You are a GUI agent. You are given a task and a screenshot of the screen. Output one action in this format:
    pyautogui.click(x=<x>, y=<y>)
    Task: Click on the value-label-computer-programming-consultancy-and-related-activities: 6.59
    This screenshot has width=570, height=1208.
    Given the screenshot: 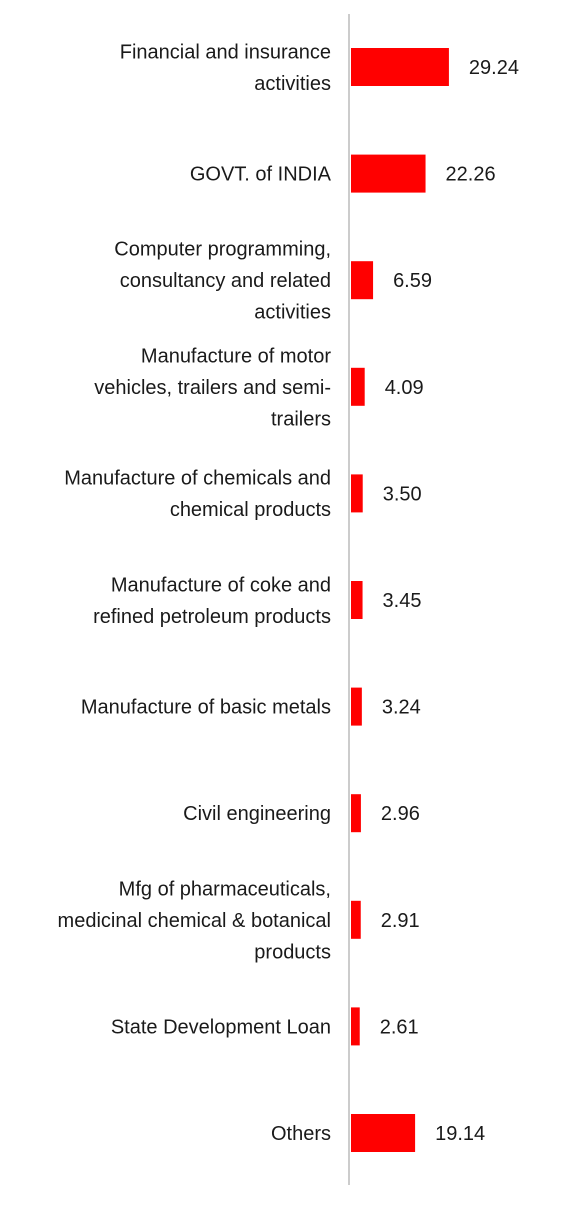 What is the action you would take?
    pyautogui.click(x=412, y=281)
    